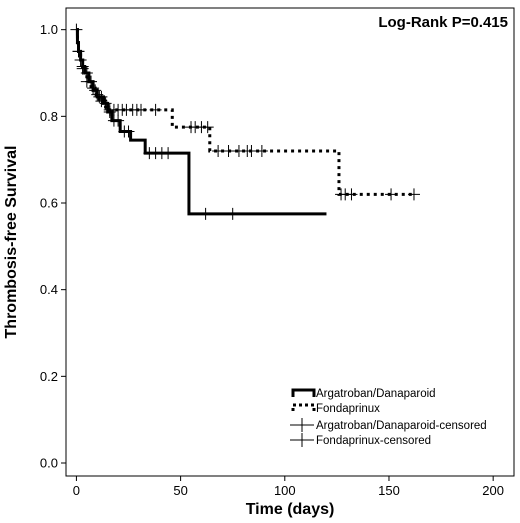 The width and height of the screenshot is (520, 523). I want to click on log-rank-annotation: Log-Rank P=0.415, so click(443, 22).